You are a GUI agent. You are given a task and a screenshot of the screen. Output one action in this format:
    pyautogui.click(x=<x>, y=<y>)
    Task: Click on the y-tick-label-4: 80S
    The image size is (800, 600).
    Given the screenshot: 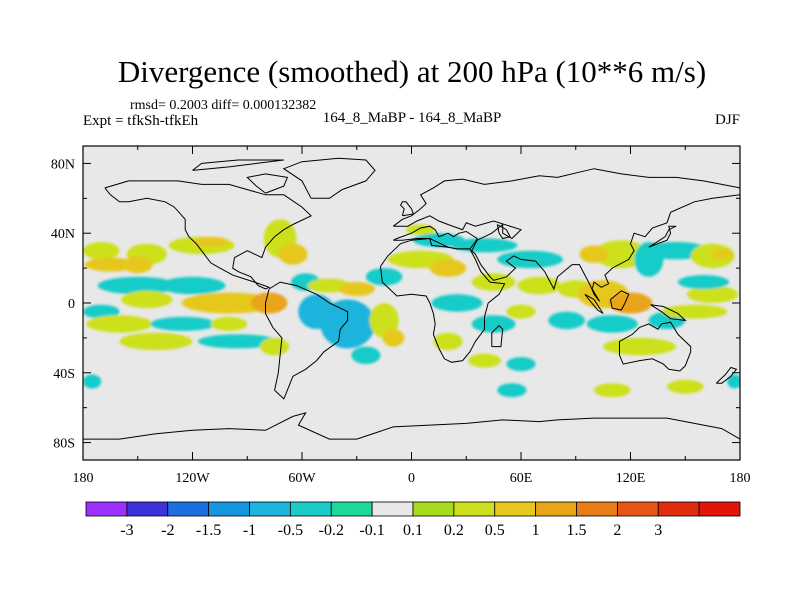 What is the action you would take?
    pyautogui.click(x=64, y=444)
    